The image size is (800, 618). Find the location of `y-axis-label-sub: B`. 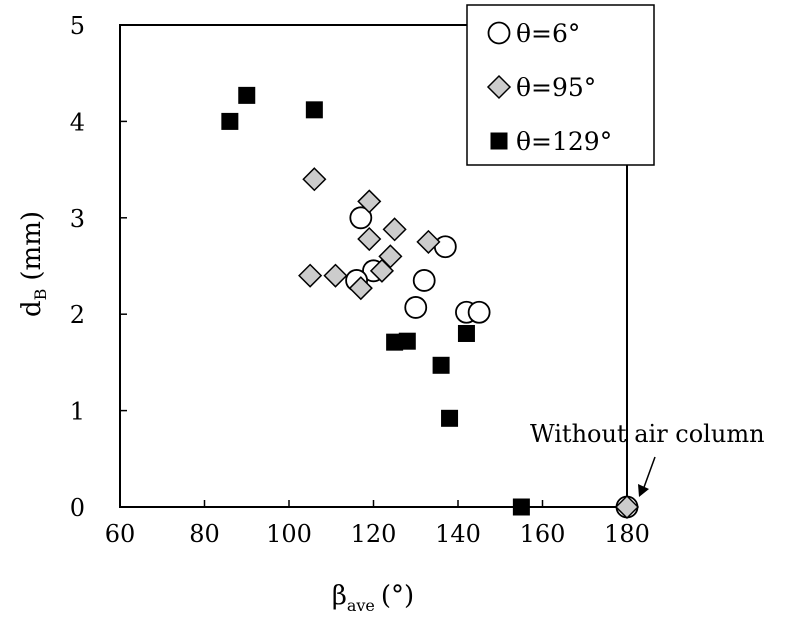

y-axis-label-sub: B is located at coordinates (40, 295).